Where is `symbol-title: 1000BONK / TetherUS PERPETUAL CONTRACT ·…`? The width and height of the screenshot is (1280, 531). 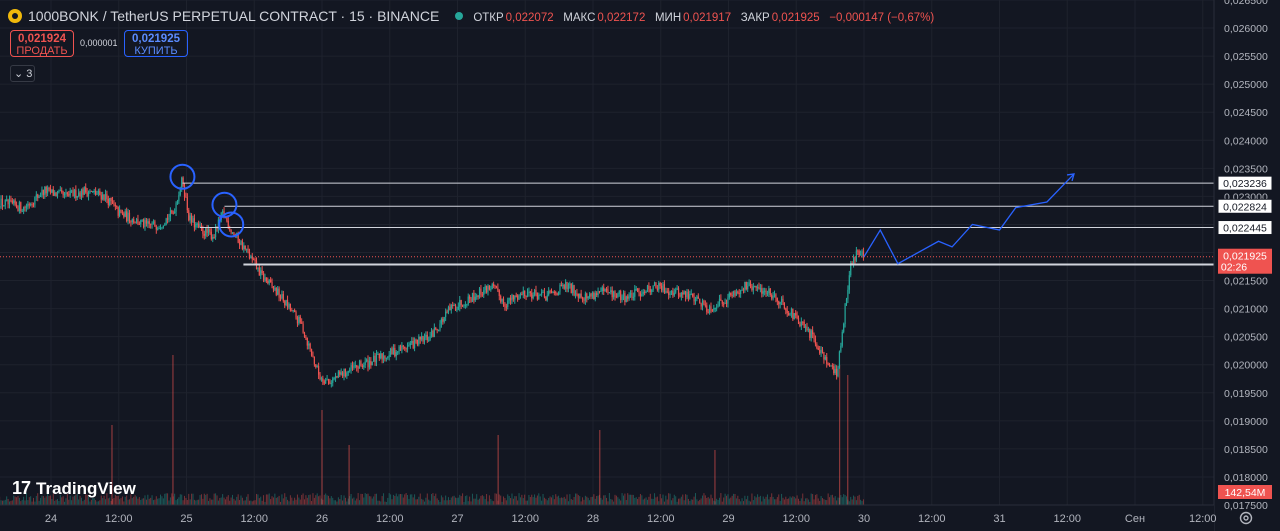 symbol-title: 1000BONK / TetherUS PERPETUAL CONTRACT ·… is located at coordinates (234, 16).